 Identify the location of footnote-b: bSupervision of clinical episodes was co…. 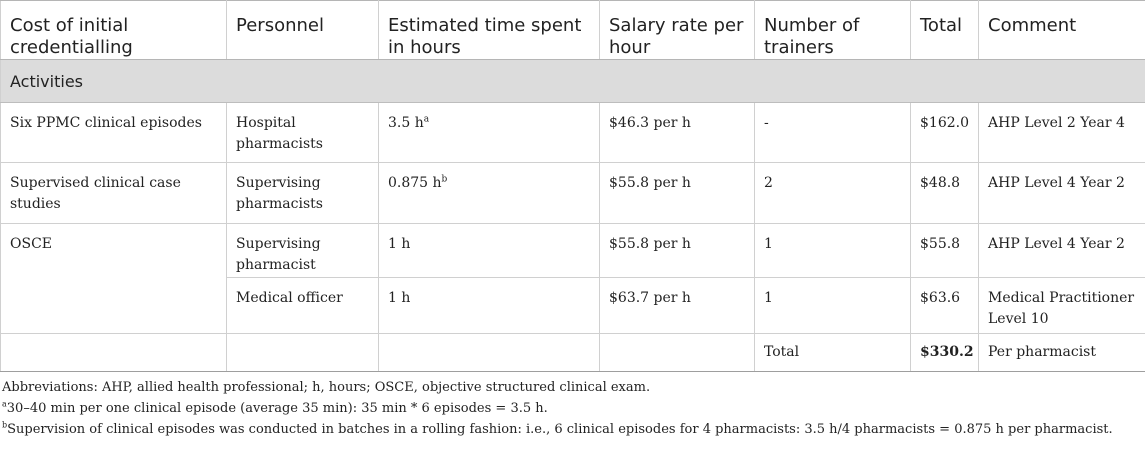
(573, 429).